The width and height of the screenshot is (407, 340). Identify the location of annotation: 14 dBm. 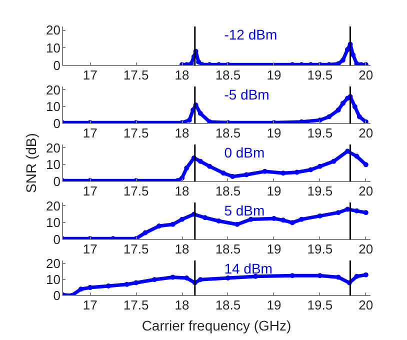
(248, 268).